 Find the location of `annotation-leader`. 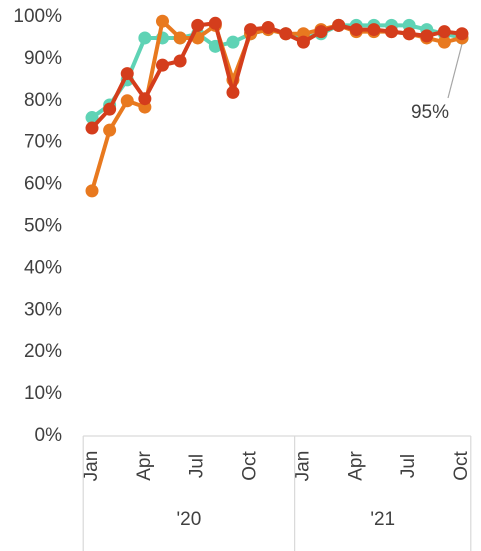

annotation-leader is located at coordinates (455, 71).